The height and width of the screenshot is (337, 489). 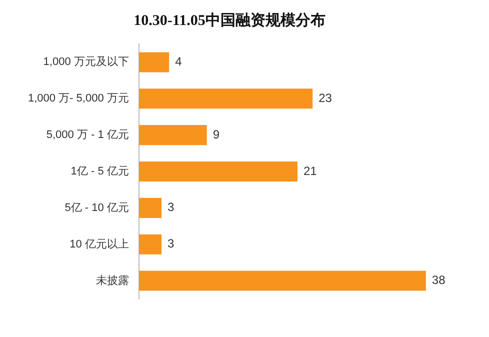 What do you see at coordinates (86, 61) in the screenshot?
I see `y-tick-label: 1,000 万元及以下` at bounding box center [86, 61].